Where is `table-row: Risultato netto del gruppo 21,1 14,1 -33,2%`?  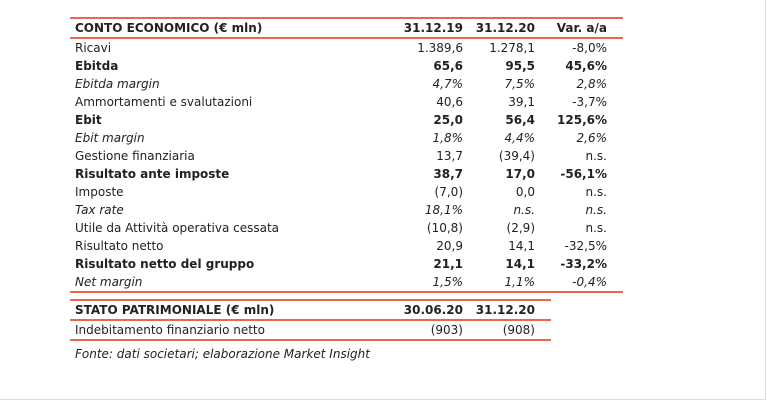 table-row: Risultato netto del gruppo 21,1 14,1 -33,2% is located at coordinates (346, 264).